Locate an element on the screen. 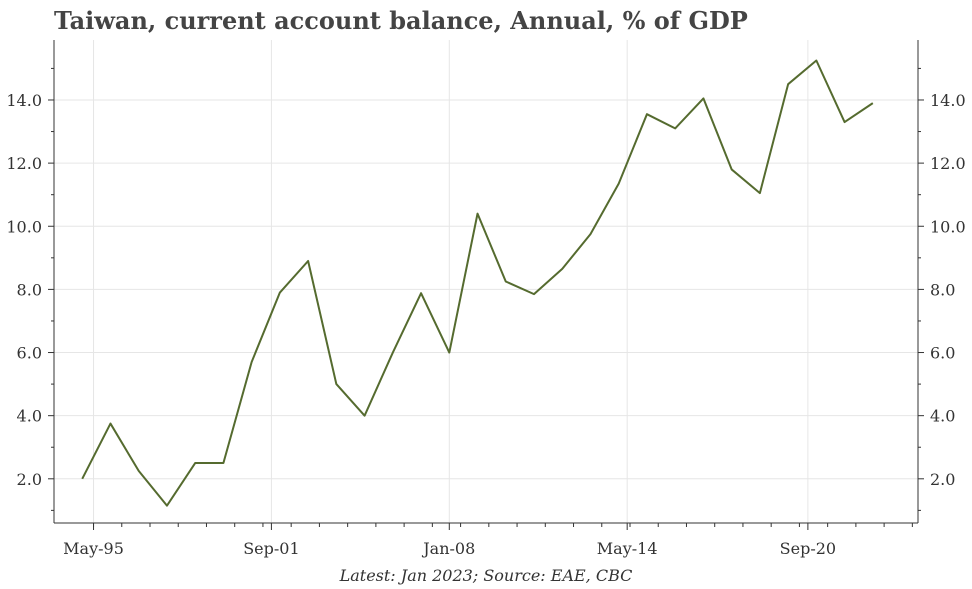 Image resolution: width=972 pixels, height=589 pixels. y-tick-label-right: 8.0 is located at coordinates (942, 289).